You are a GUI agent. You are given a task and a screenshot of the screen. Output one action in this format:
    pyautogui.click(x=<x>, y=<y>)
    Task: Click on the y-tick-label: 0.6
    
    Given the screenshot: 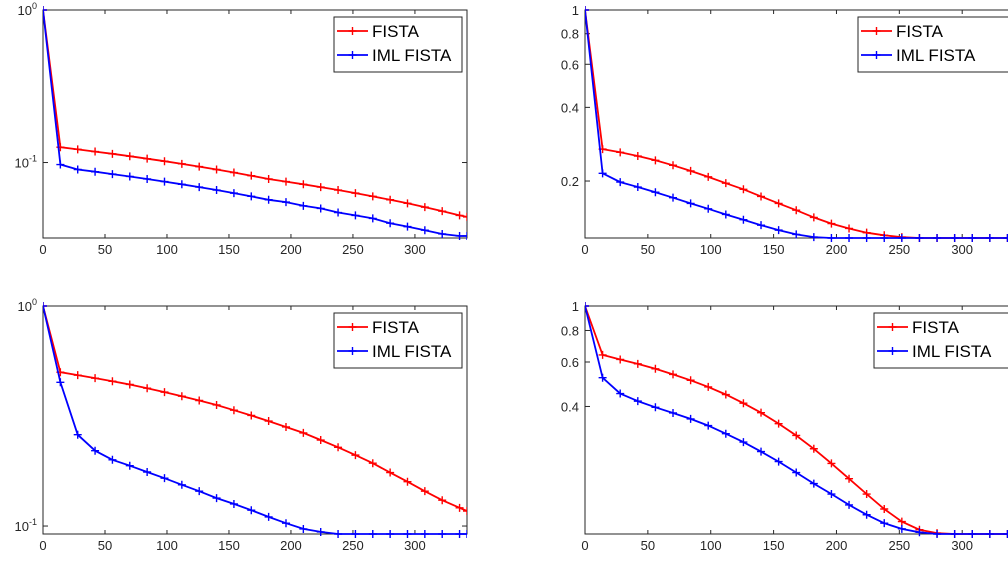 What is the action you would take?
    pyautogui.click(x=570, y=64)
    